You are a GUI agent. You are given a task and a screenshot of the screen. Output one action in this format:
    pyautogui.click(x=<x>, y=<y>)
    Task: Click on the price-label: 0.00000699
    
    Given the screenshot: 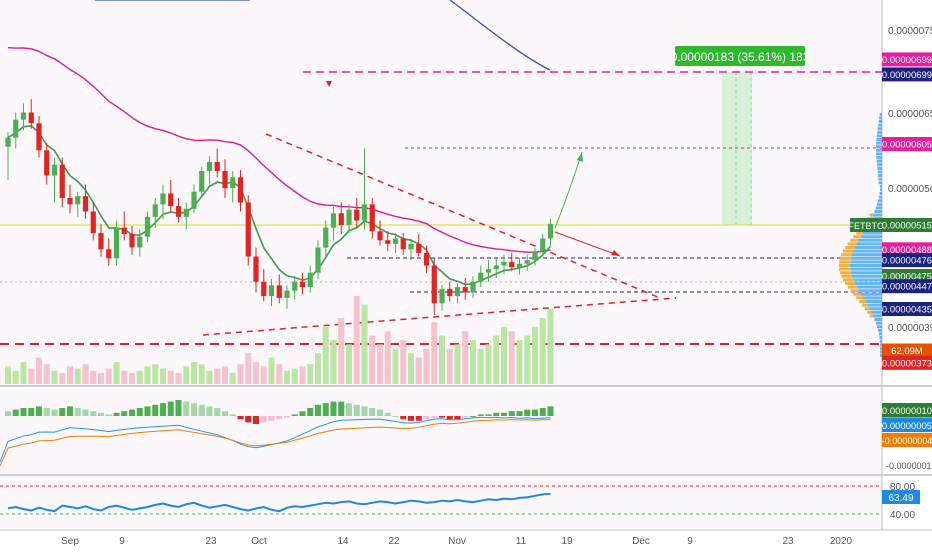 What is the action you would take?
    pyautogui.click(x=907, y=74)
    